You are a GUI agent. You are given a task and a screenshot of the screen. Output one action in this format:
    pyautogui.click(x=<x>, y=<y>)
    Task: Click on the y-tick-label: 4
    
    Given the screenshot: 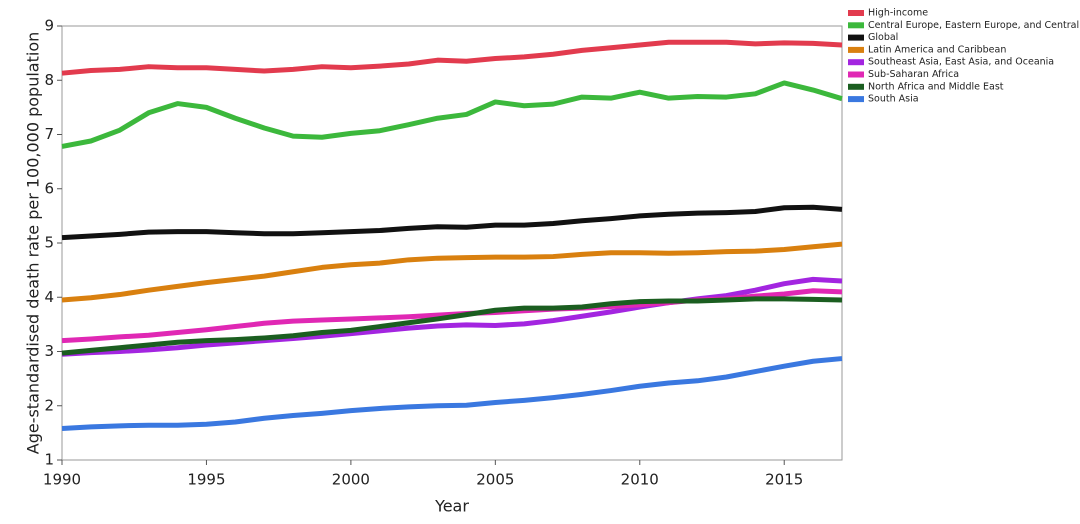 What is the action you would take?
    pyautogui.click(x=49, y=297)
    